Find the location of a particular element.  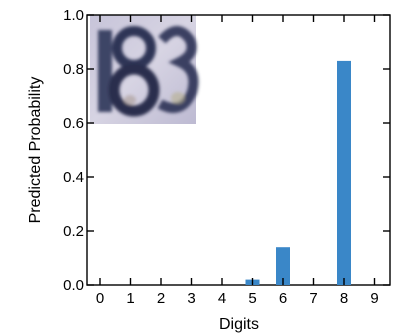

x-tick-label: 0 is located at coordinates (100, 298).